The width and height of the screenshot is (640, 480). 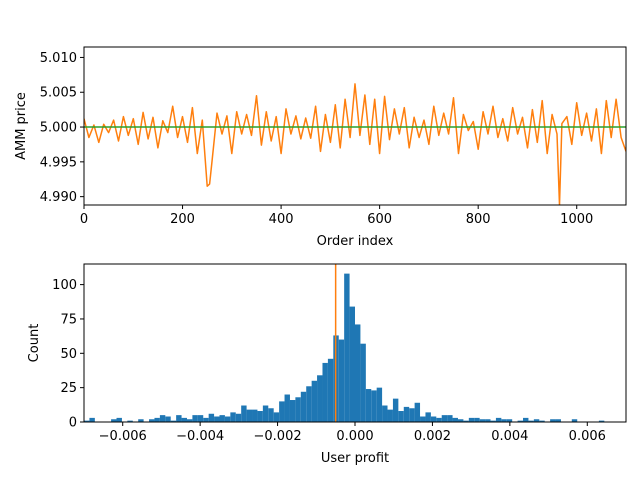 What do you see at coordinates (34, 343) in the screenshot?
I see `profit-histogram-ylabel: Count` at bounding box center [34, 343].